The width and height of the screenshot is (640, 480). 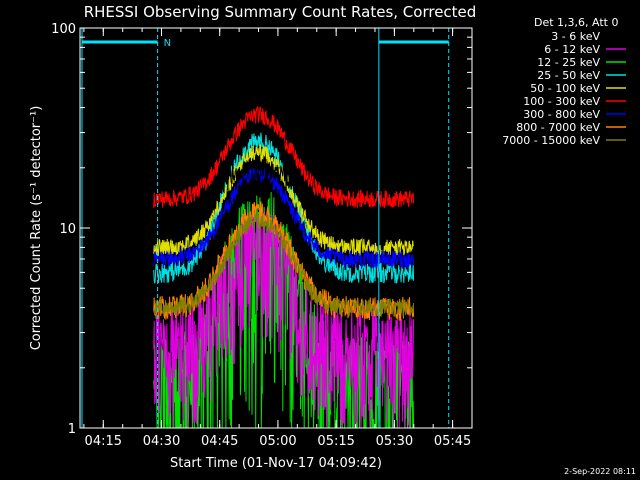 I want to click on x-tick-label: 04:15, so click(x=103, y=441).